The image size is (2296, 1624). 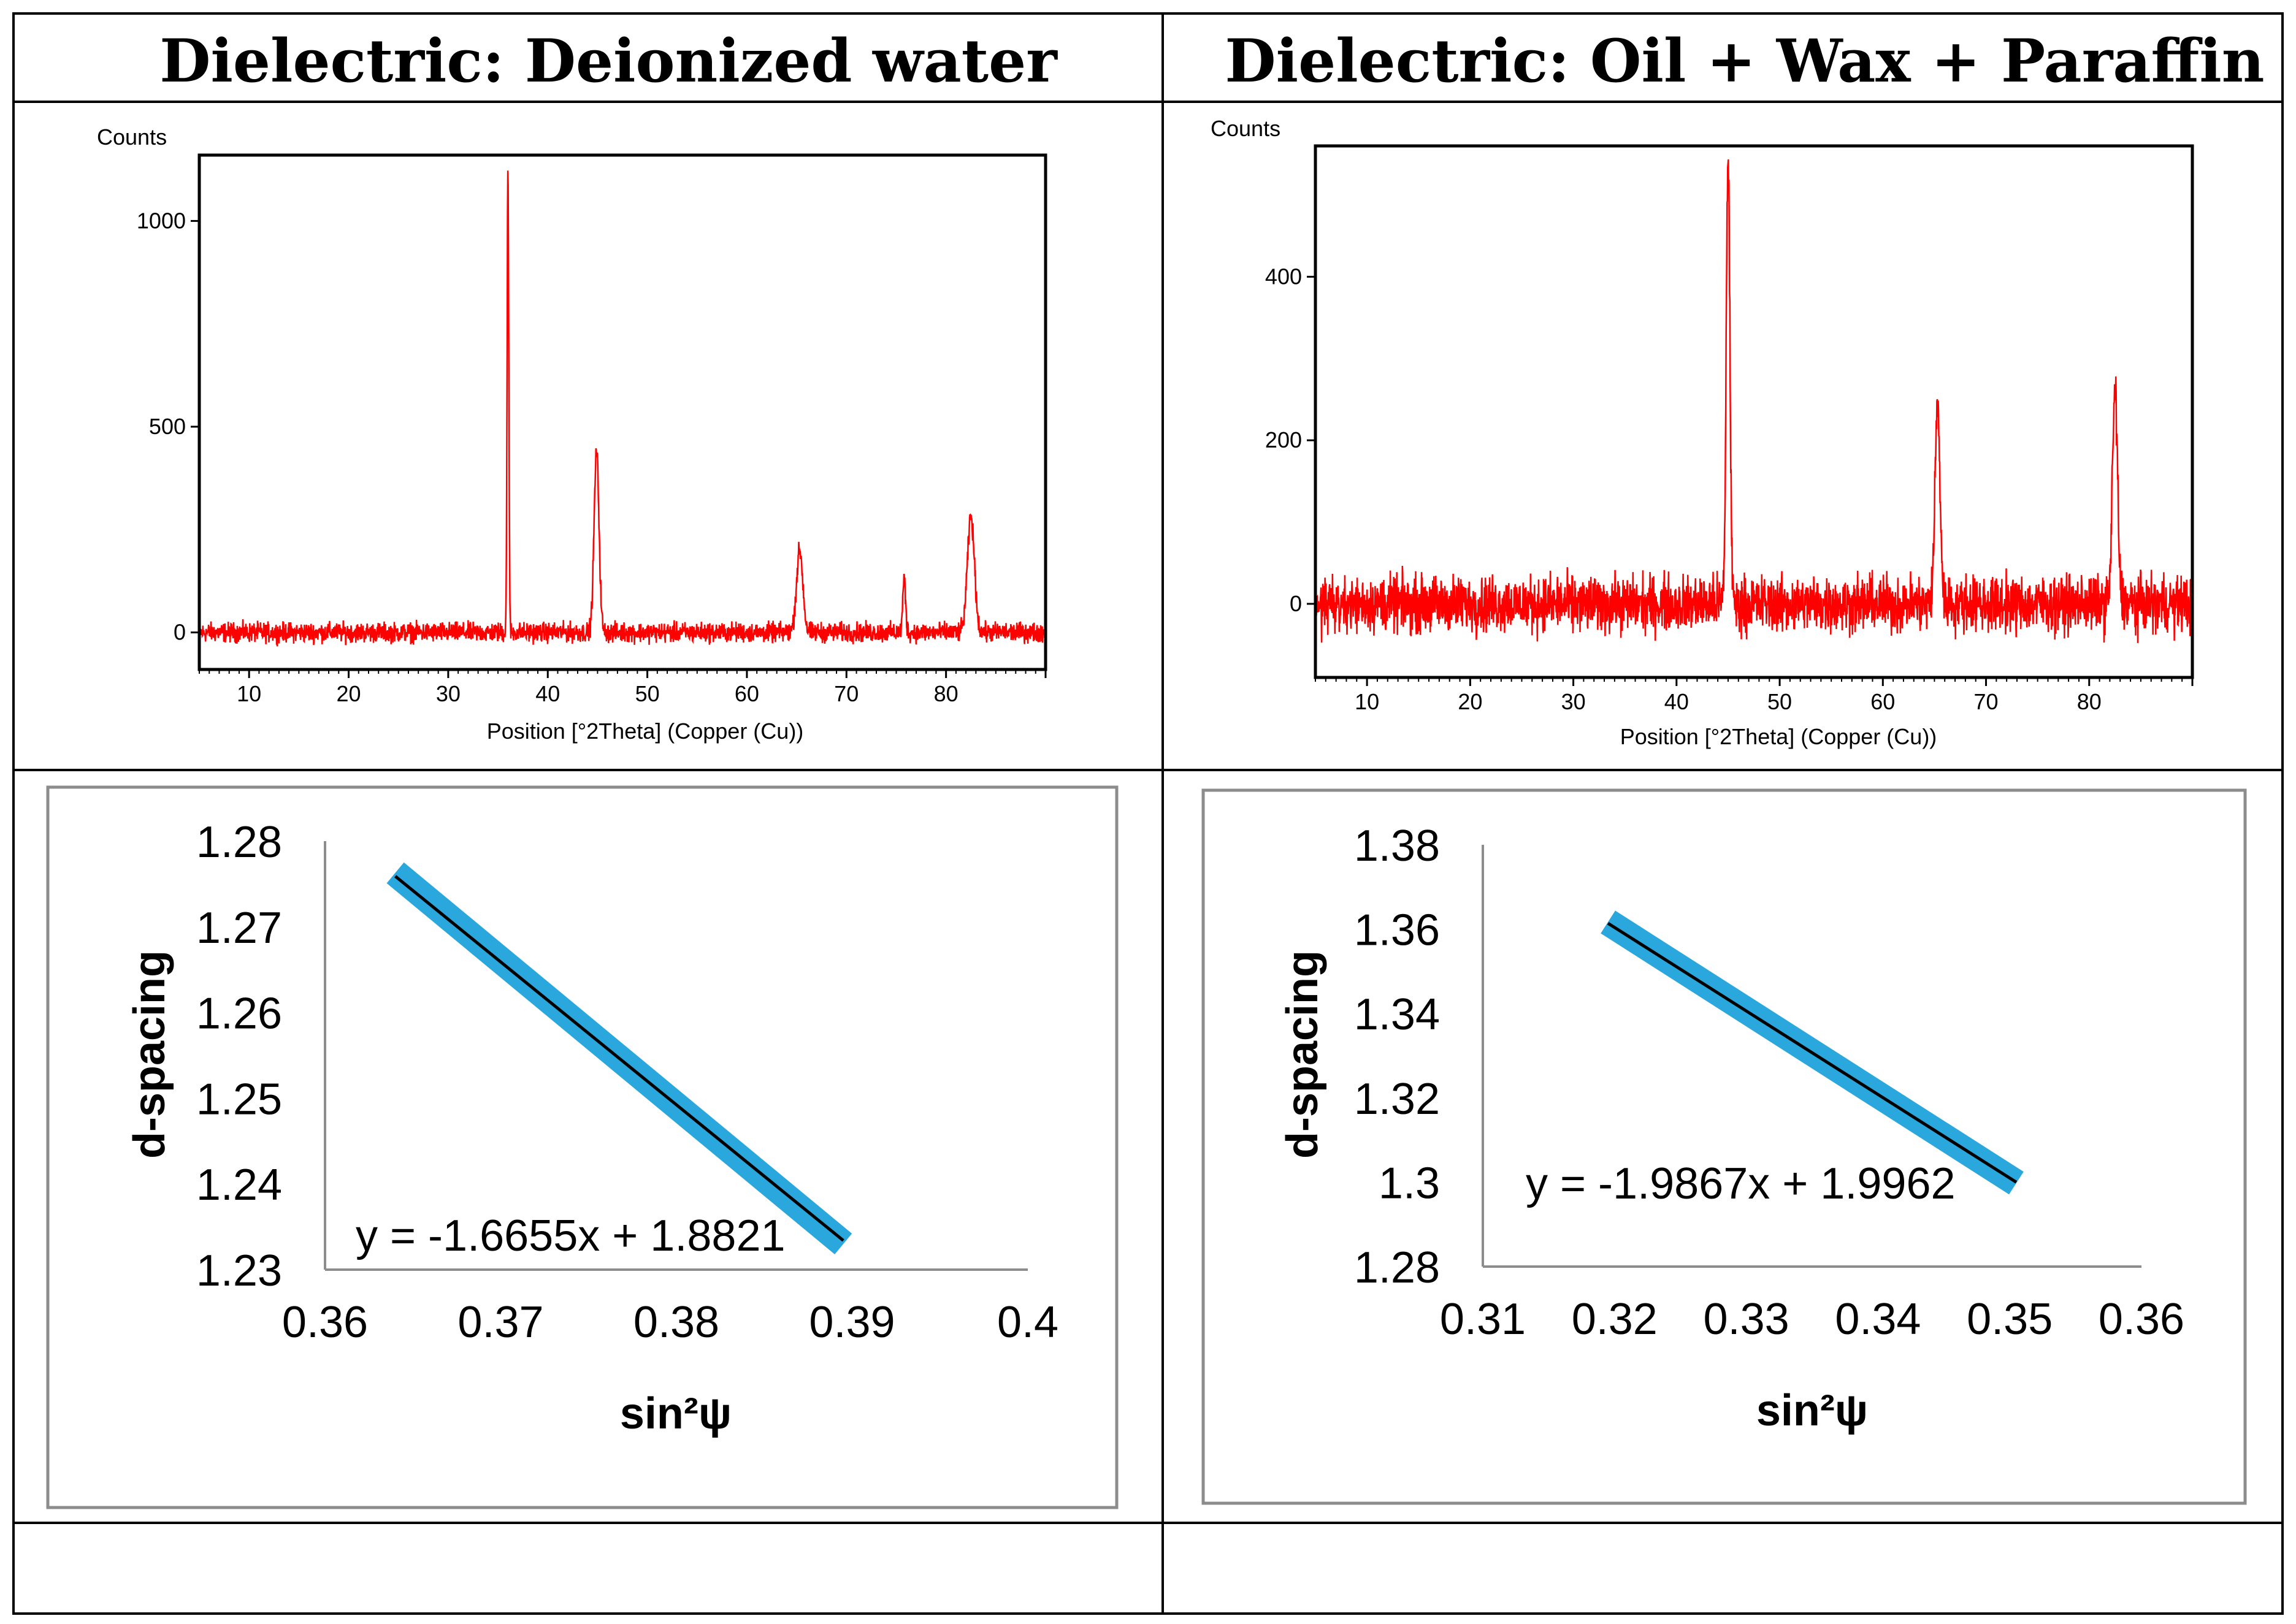 What do you see at coordinates (1878, 1319) in the screenshot?
I see `reg-oil-xtick-label-3: 0.34` at bounding box center [1878, 1319].